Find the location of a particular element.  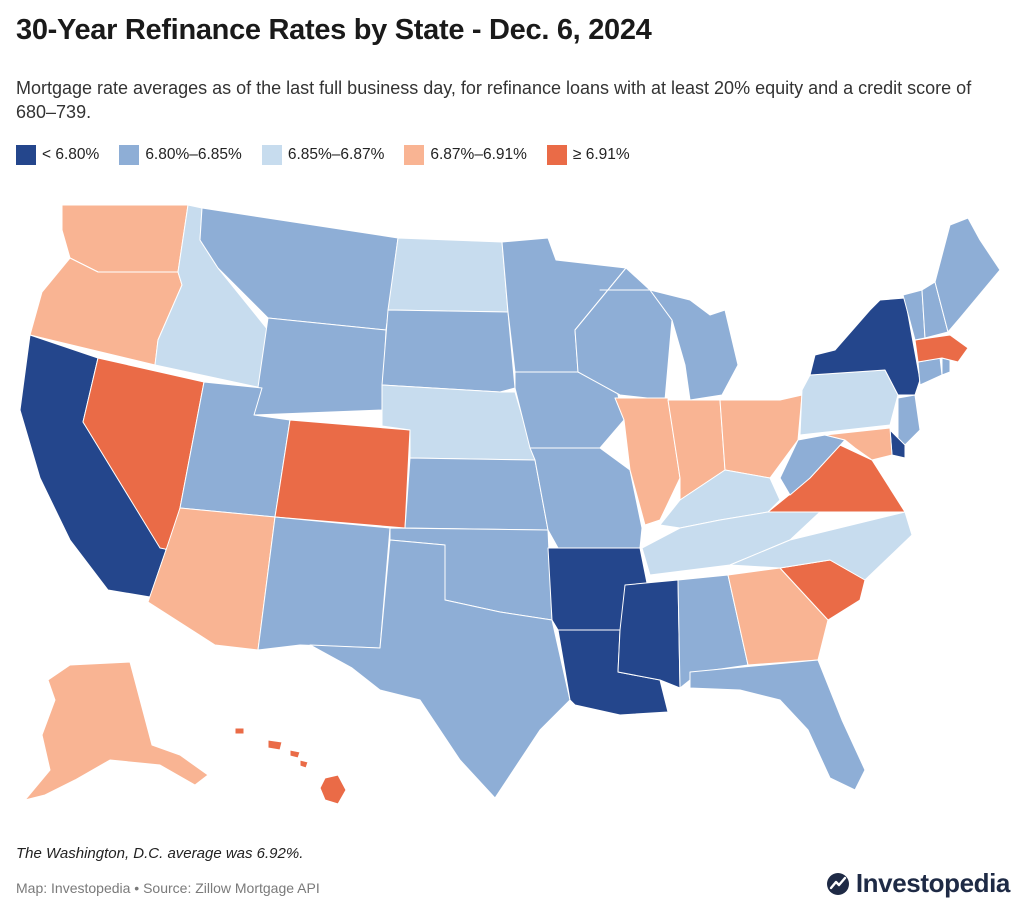

legend-item-685-687: 6.85%–6.87% is located at coordinates (323, 155).